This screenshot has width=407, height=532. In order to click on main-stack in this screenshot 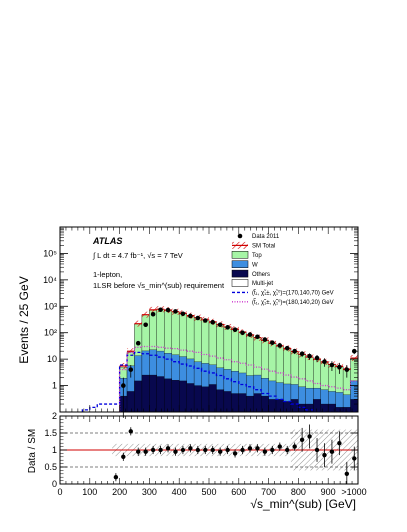, I will do `click(238, 360)`.